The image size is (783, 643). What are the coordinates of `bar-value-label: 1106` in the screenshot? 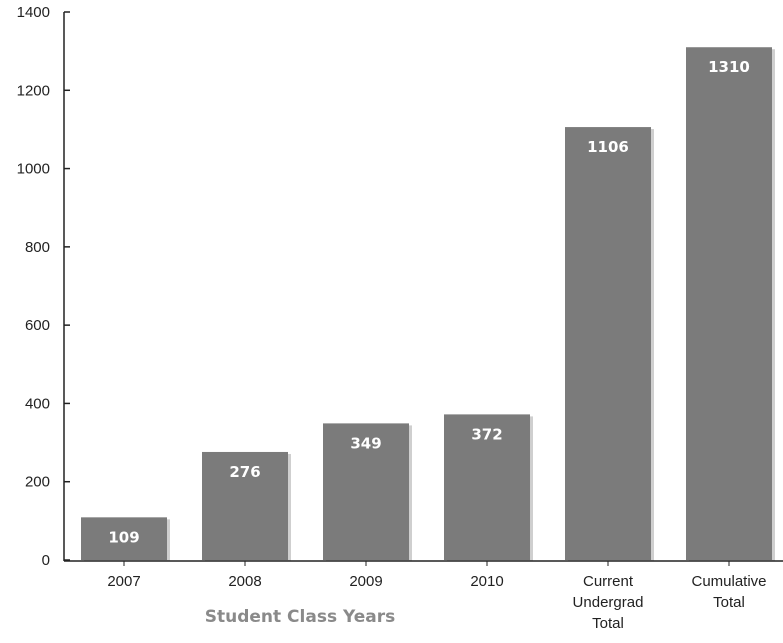 It's located at (608, 147).